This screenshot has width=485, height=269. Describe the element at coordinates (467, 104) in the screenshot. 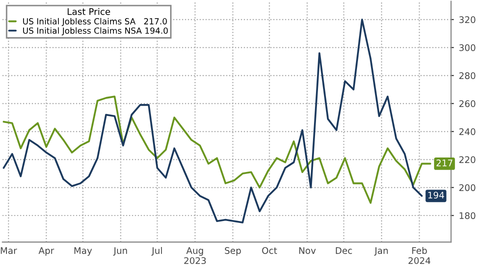

I see `y-tick-label: 260` at that location.